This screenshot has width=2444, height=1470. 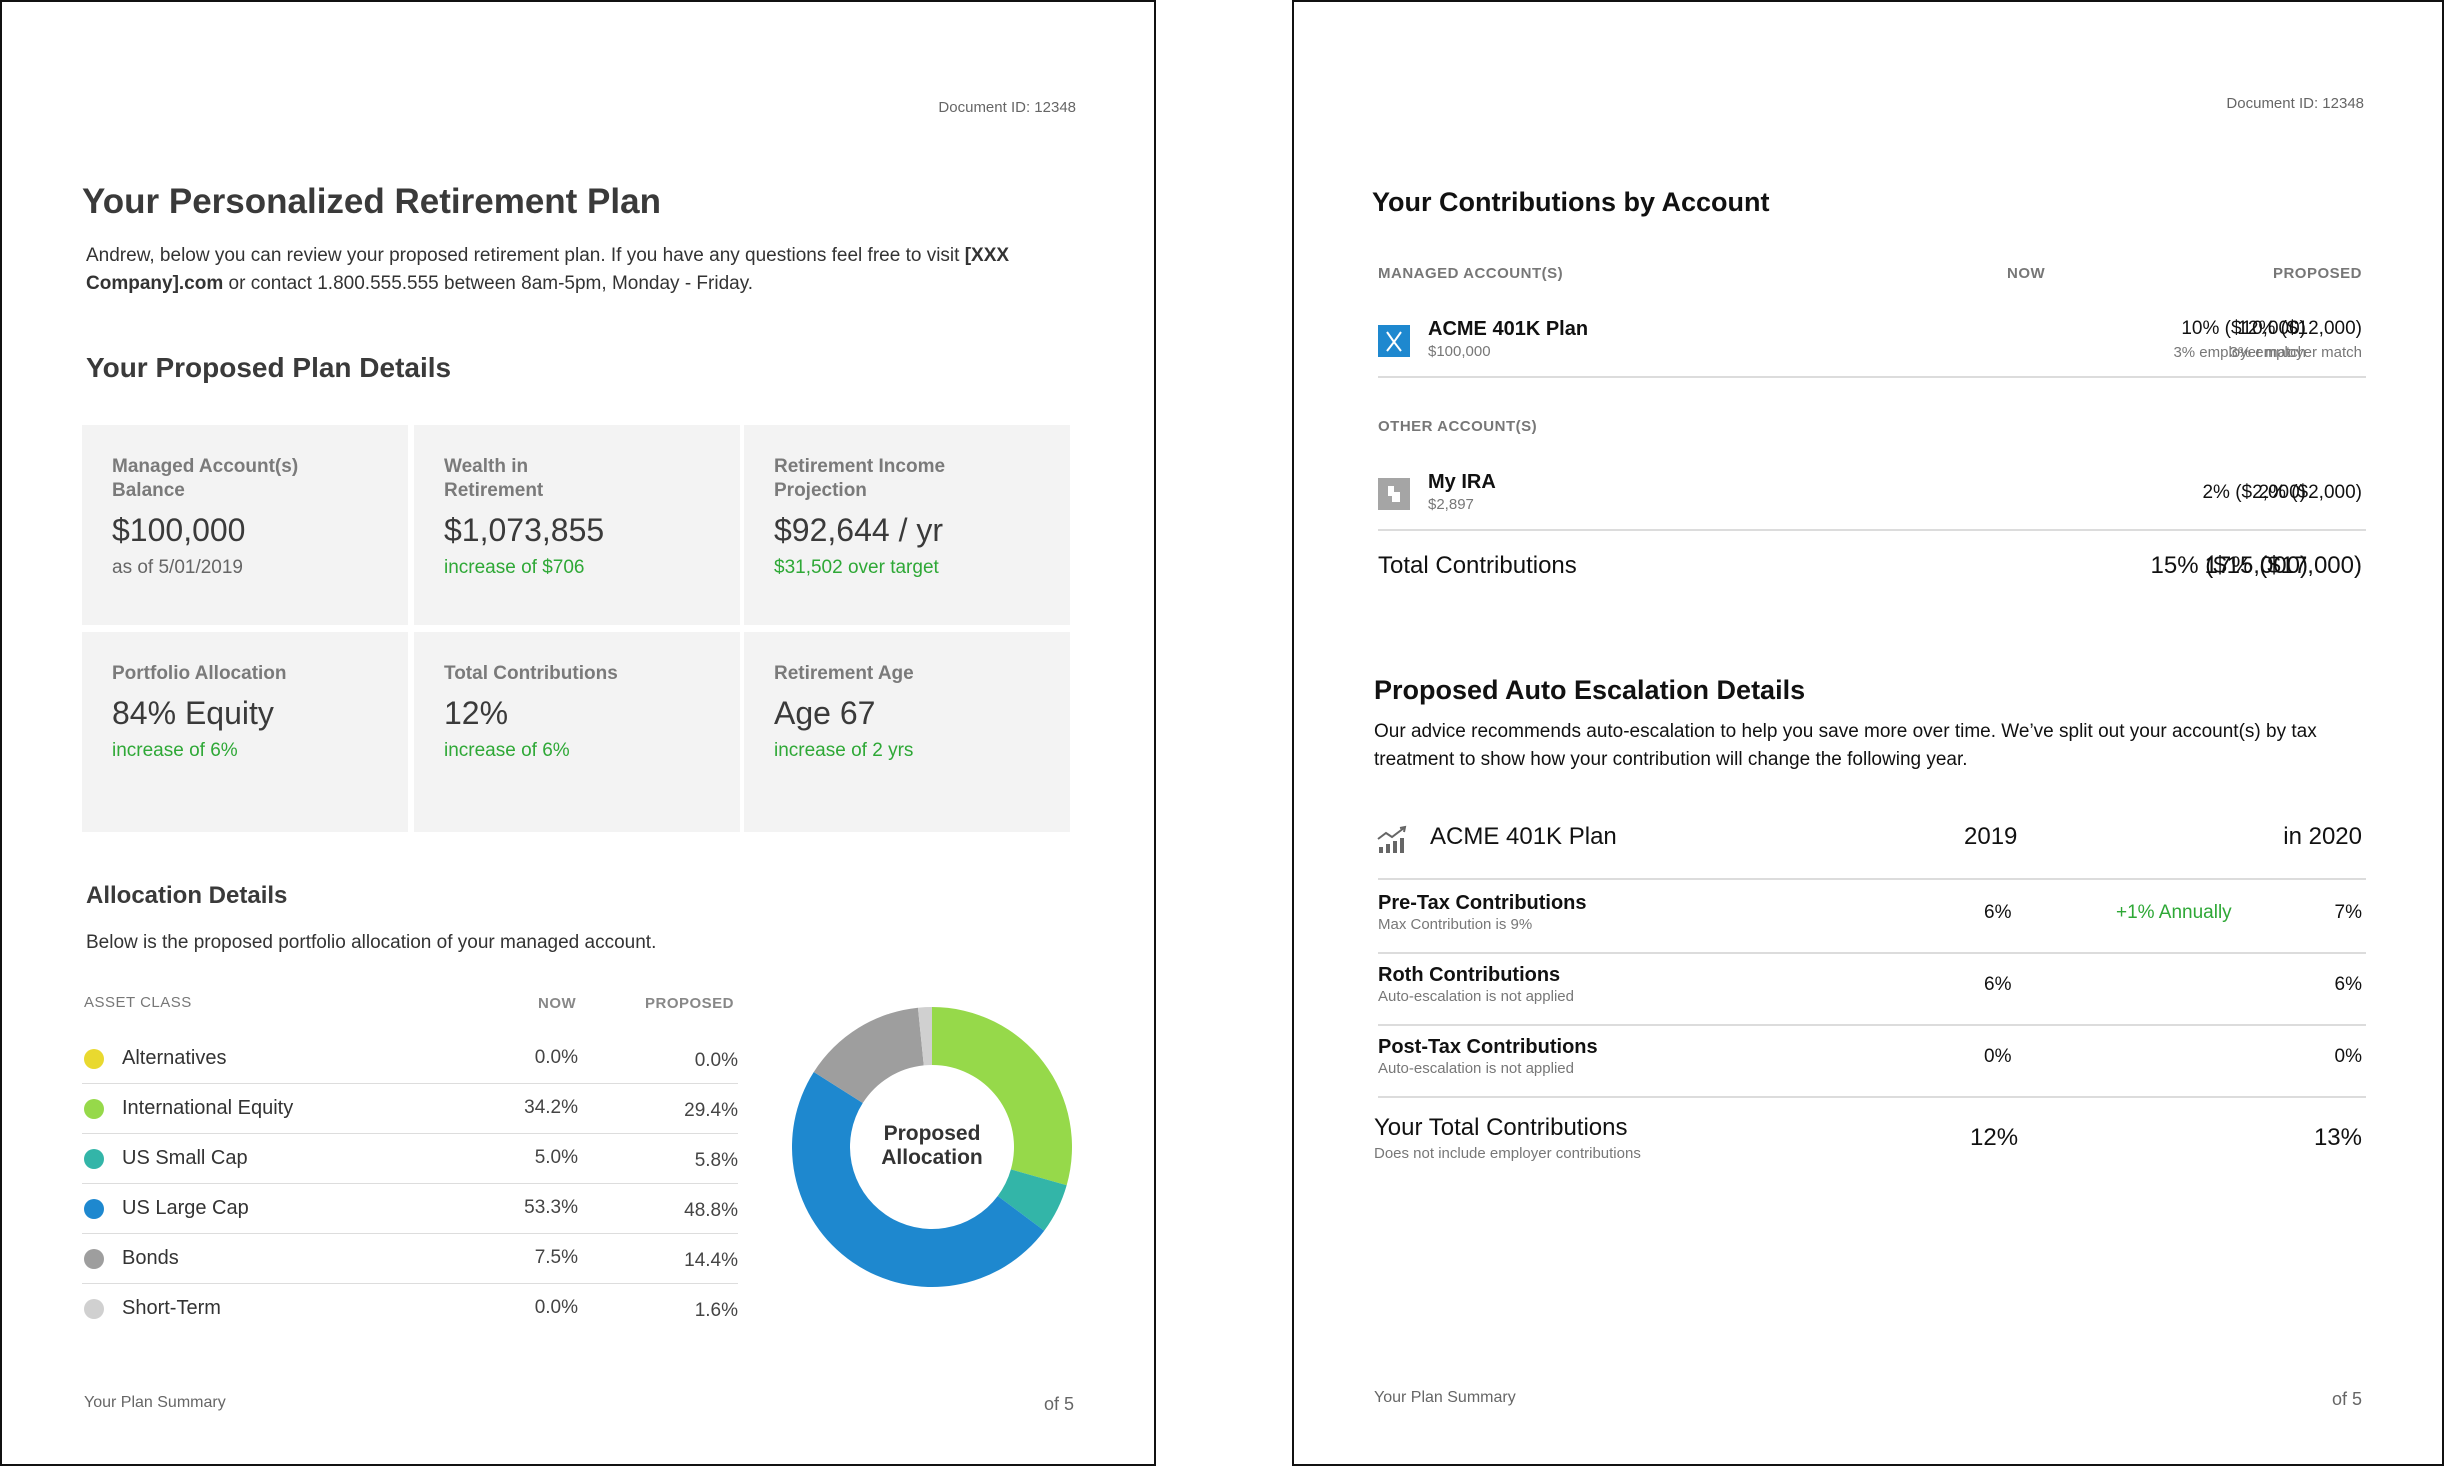 I want to click on allocation-row: Short-Term 0.0% 1.6%, so click(x=410, y=1308).